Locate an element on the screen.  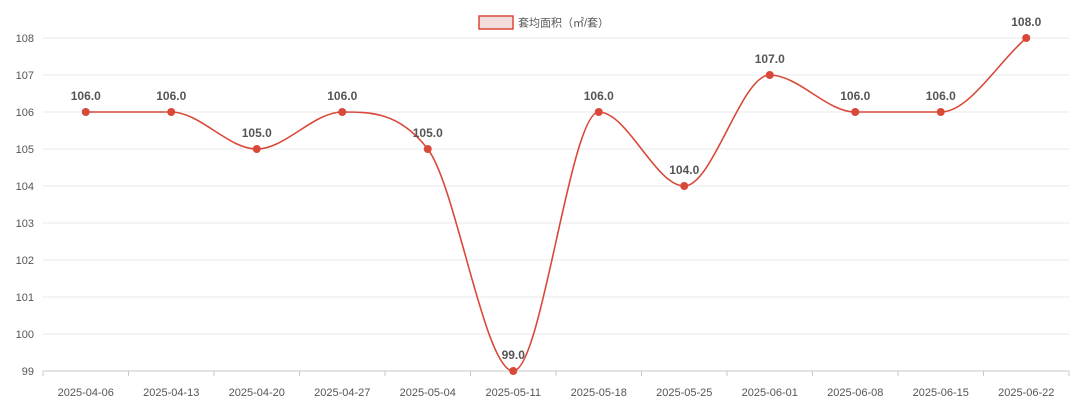
x-tick-label: 2025-05-18 is located at coordinates (599, 393).